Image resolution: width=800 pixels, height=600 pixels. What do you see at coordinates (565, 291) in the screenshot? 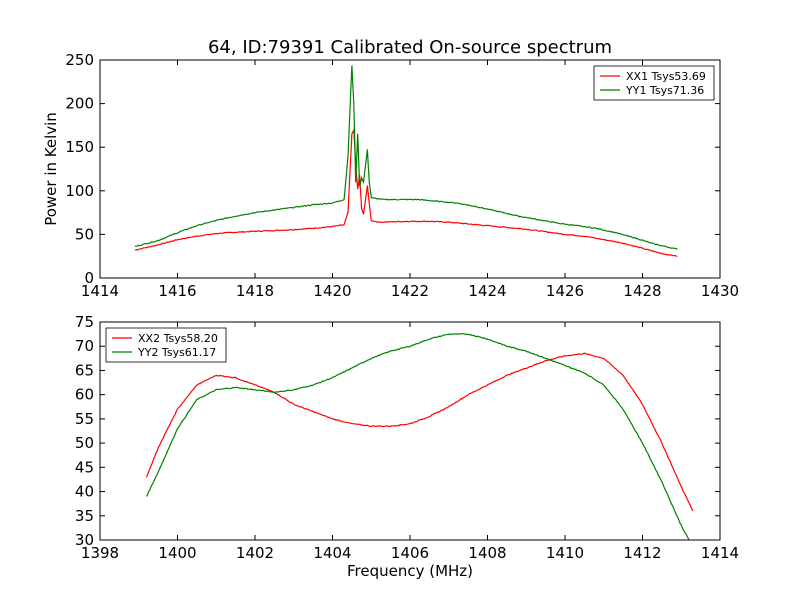
I see `x-tick-label: 1426` at bounding box center [565, 291].